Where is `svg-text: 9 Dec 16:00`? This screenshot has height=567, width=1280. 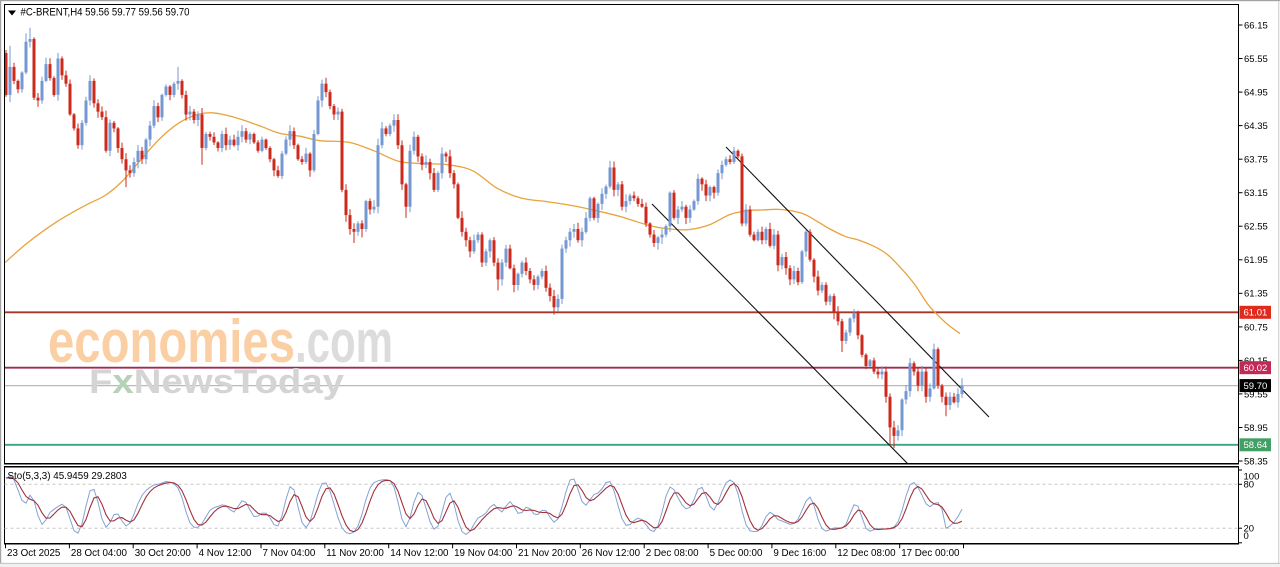
svg-text: 9 Dec 16:00 is located at coordinates (799, 553).